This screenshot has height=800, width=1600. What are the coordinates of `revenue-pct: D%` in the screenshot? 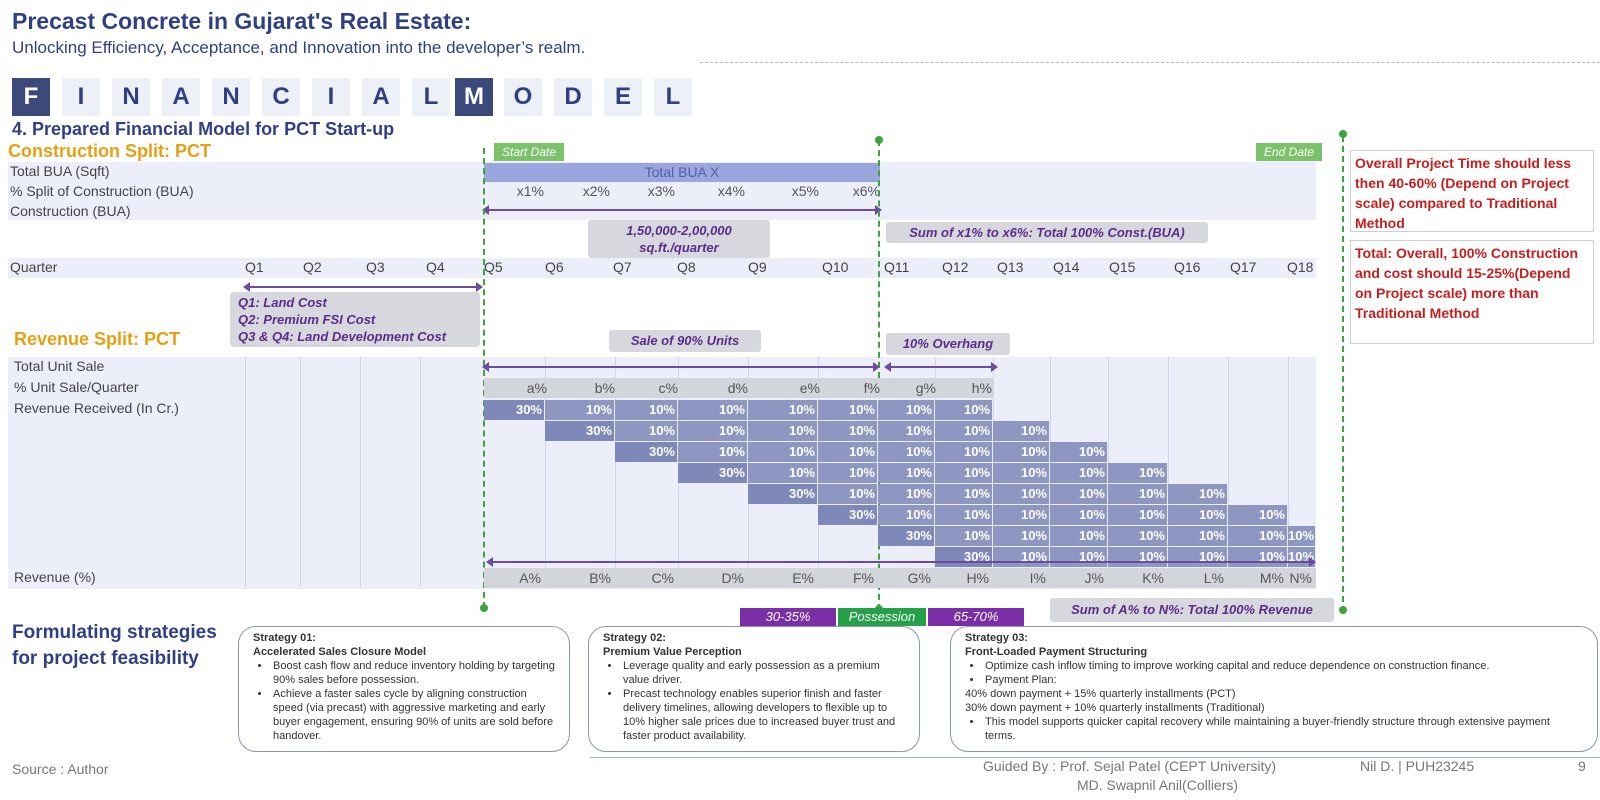 It's located at (732, 578).